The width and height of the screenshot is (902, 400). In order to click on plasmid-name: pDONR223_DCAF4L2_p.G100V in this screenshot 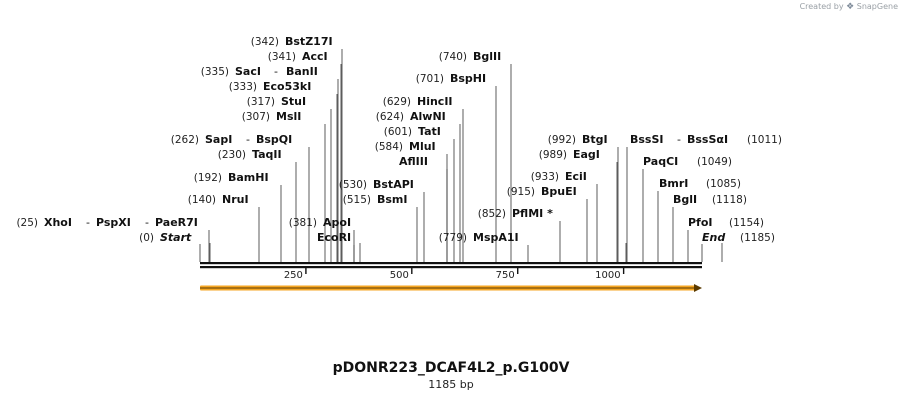, I will do `click(451, 368)`.